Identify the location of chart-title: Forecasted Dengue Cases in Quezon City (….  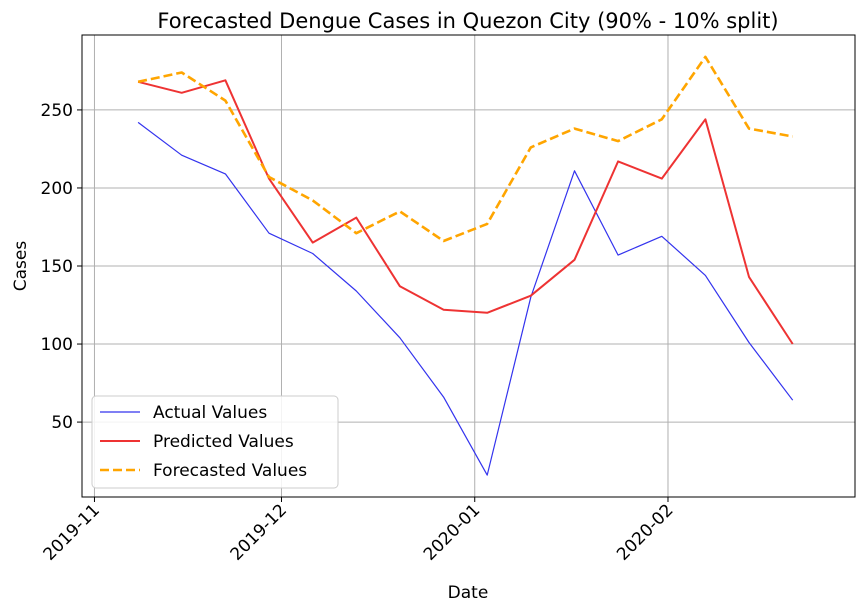
(467, 21).